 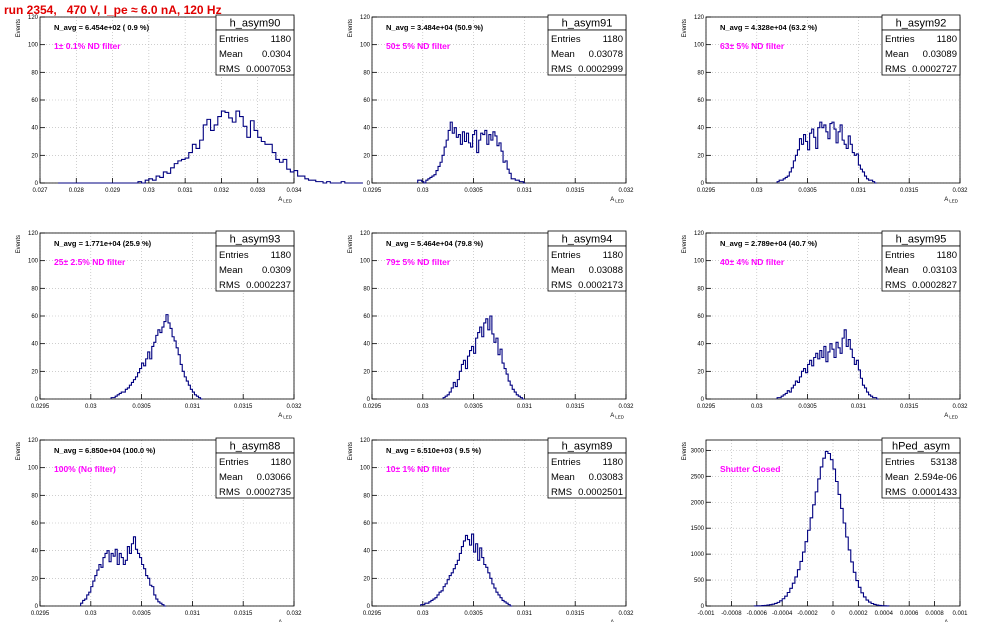 What do you see at coordinates (934, 492) in the screenshot?
I see `stats-value-rms: 0.0001433` at bounding box center [934, 492].